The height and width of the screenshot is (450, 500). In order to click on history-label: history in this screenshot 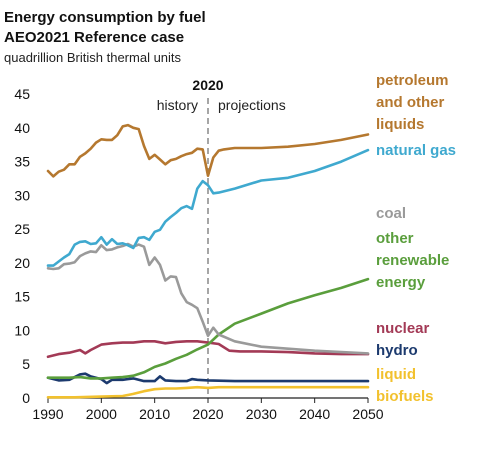, I will do `click(177, 105)`.